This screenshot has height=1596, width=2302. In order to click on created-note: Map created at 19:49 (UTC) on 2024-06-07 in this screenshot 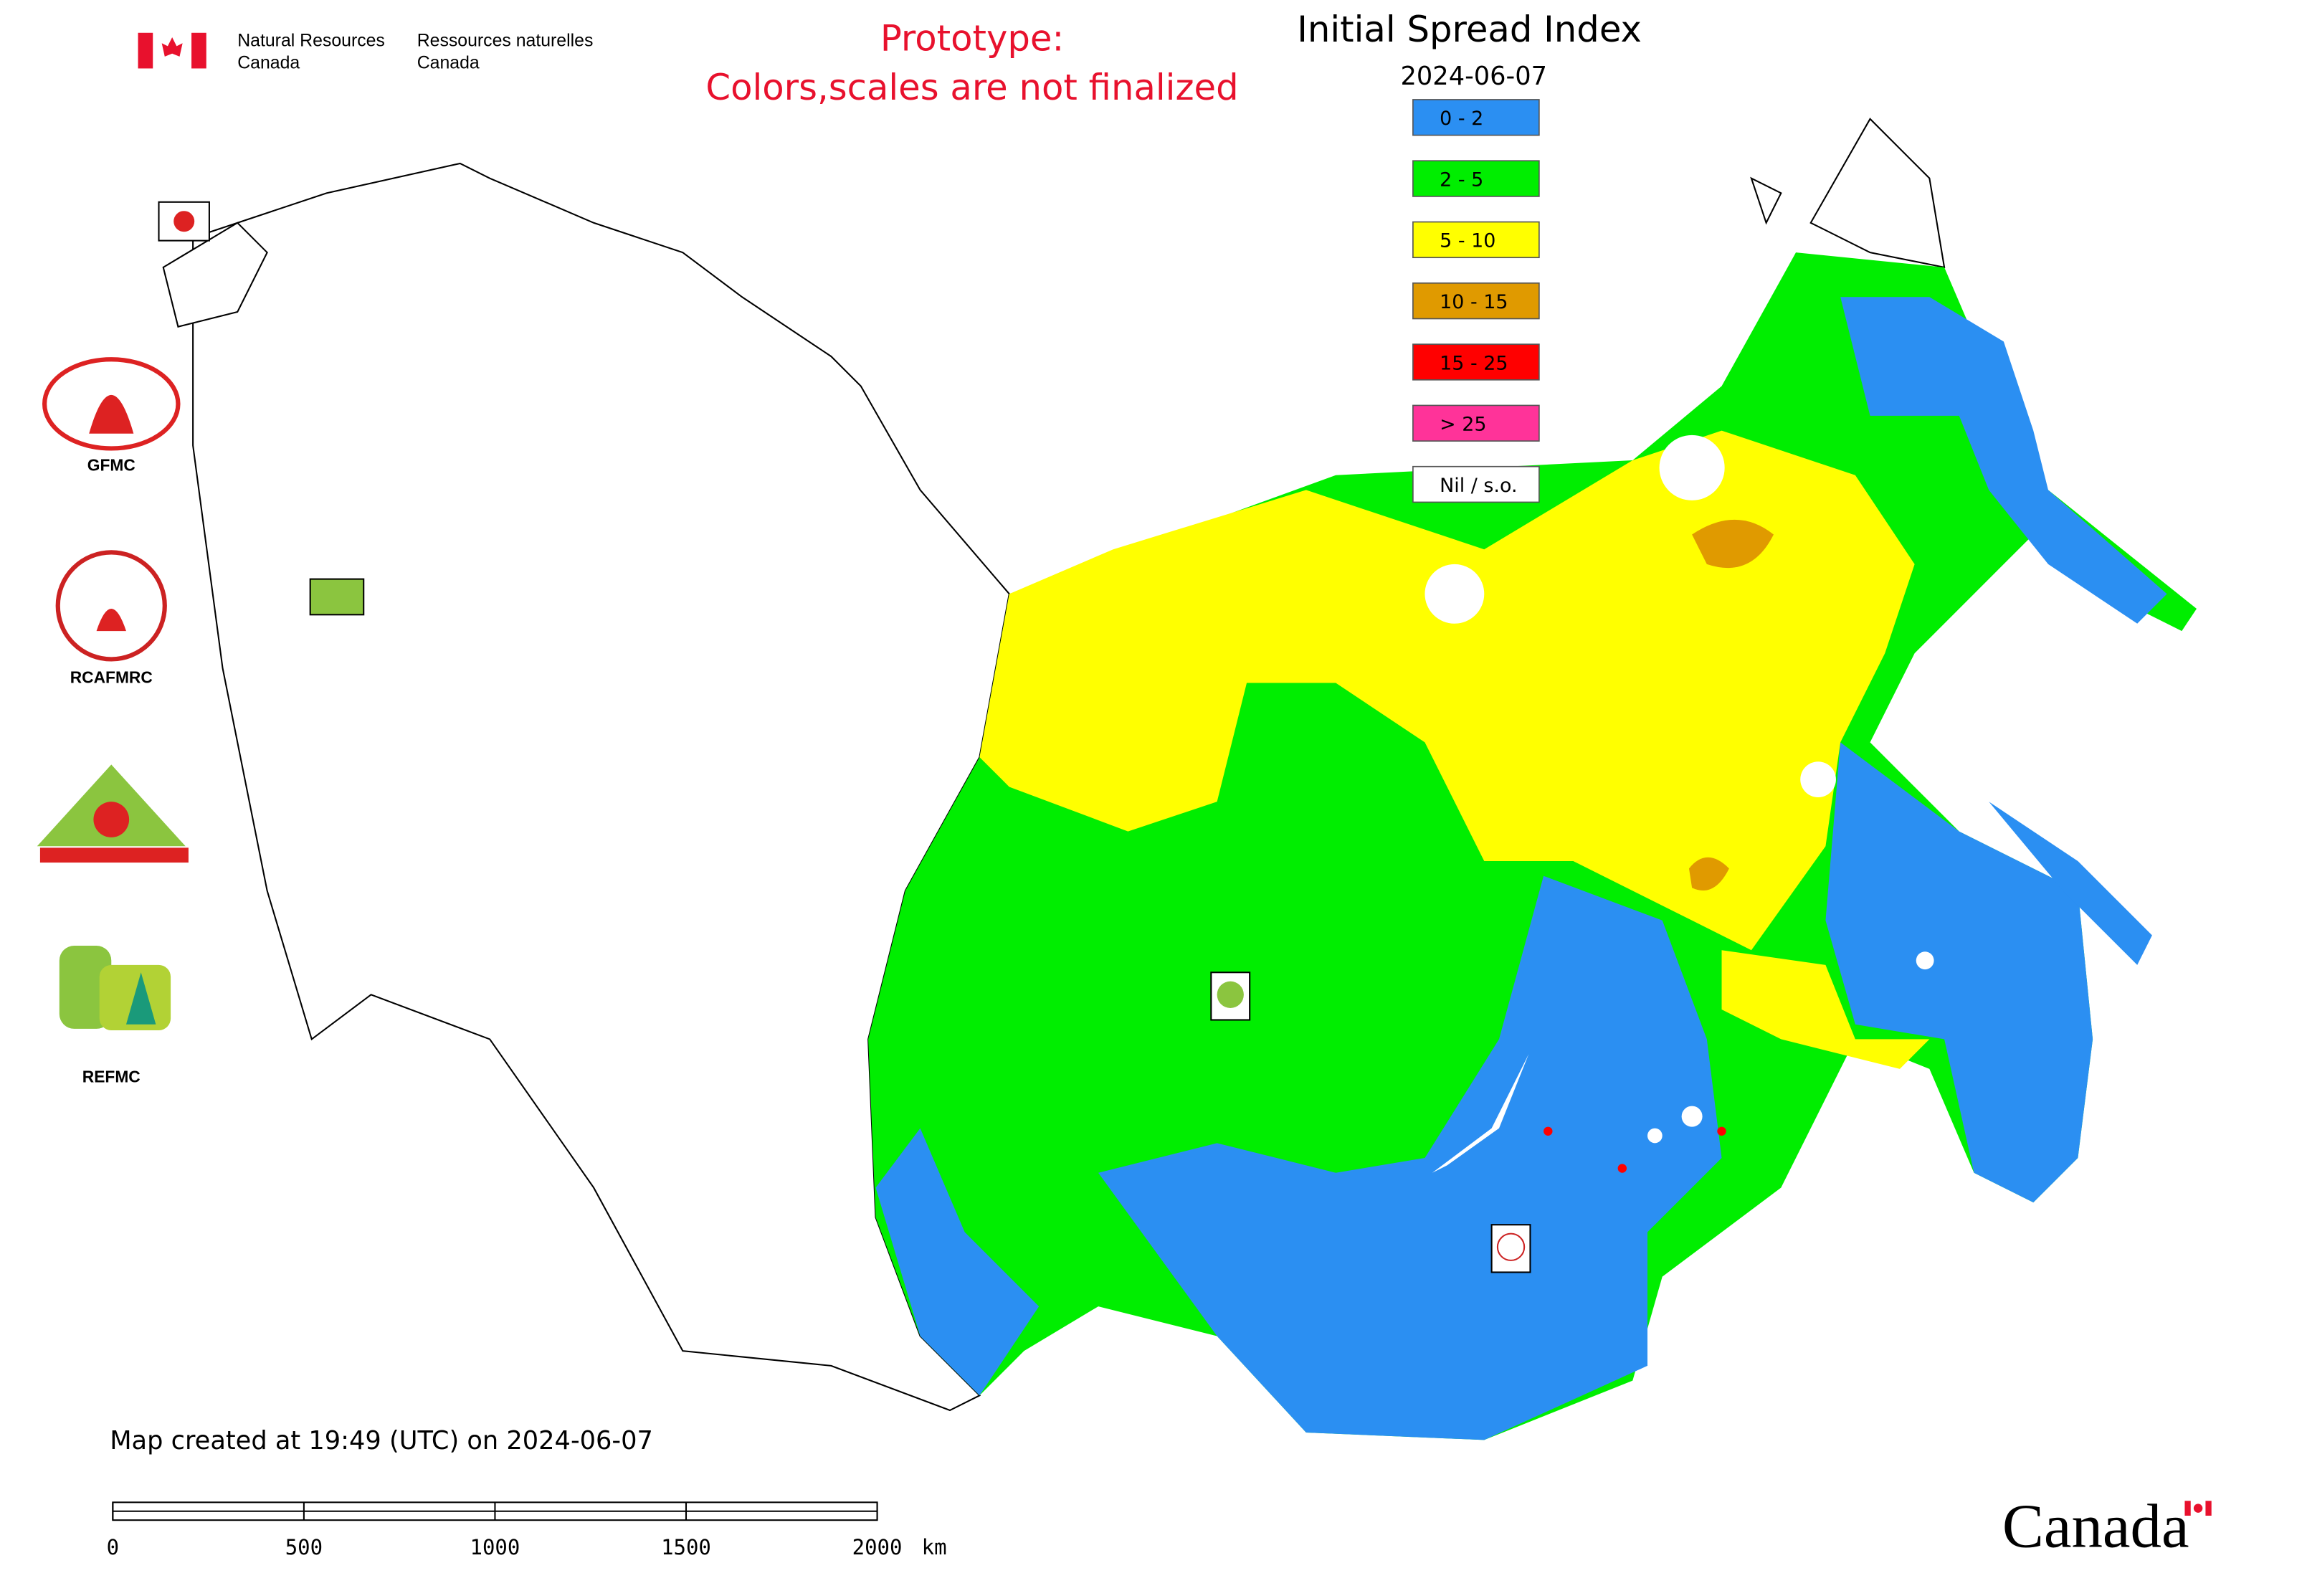, I will do `click(381, 1440)`.